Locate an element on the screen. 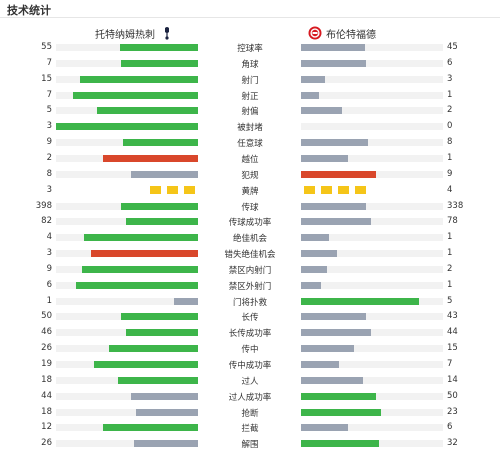 The width and height of the screenshot is (500, 452). stat-label: 传中成功率 is located at coordinates (250, 366).